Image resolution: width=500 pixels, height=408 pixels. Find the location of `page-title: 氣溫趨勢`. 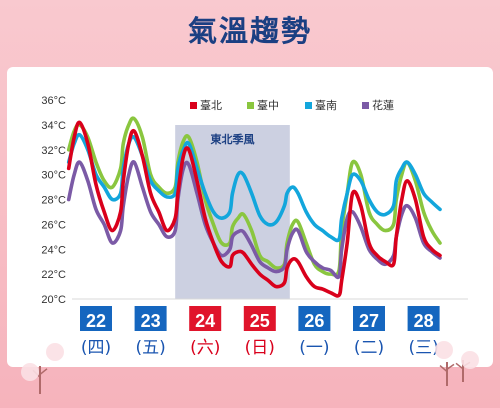

page-title: 氣溫趨勢 is located at coordinates (249, 31).